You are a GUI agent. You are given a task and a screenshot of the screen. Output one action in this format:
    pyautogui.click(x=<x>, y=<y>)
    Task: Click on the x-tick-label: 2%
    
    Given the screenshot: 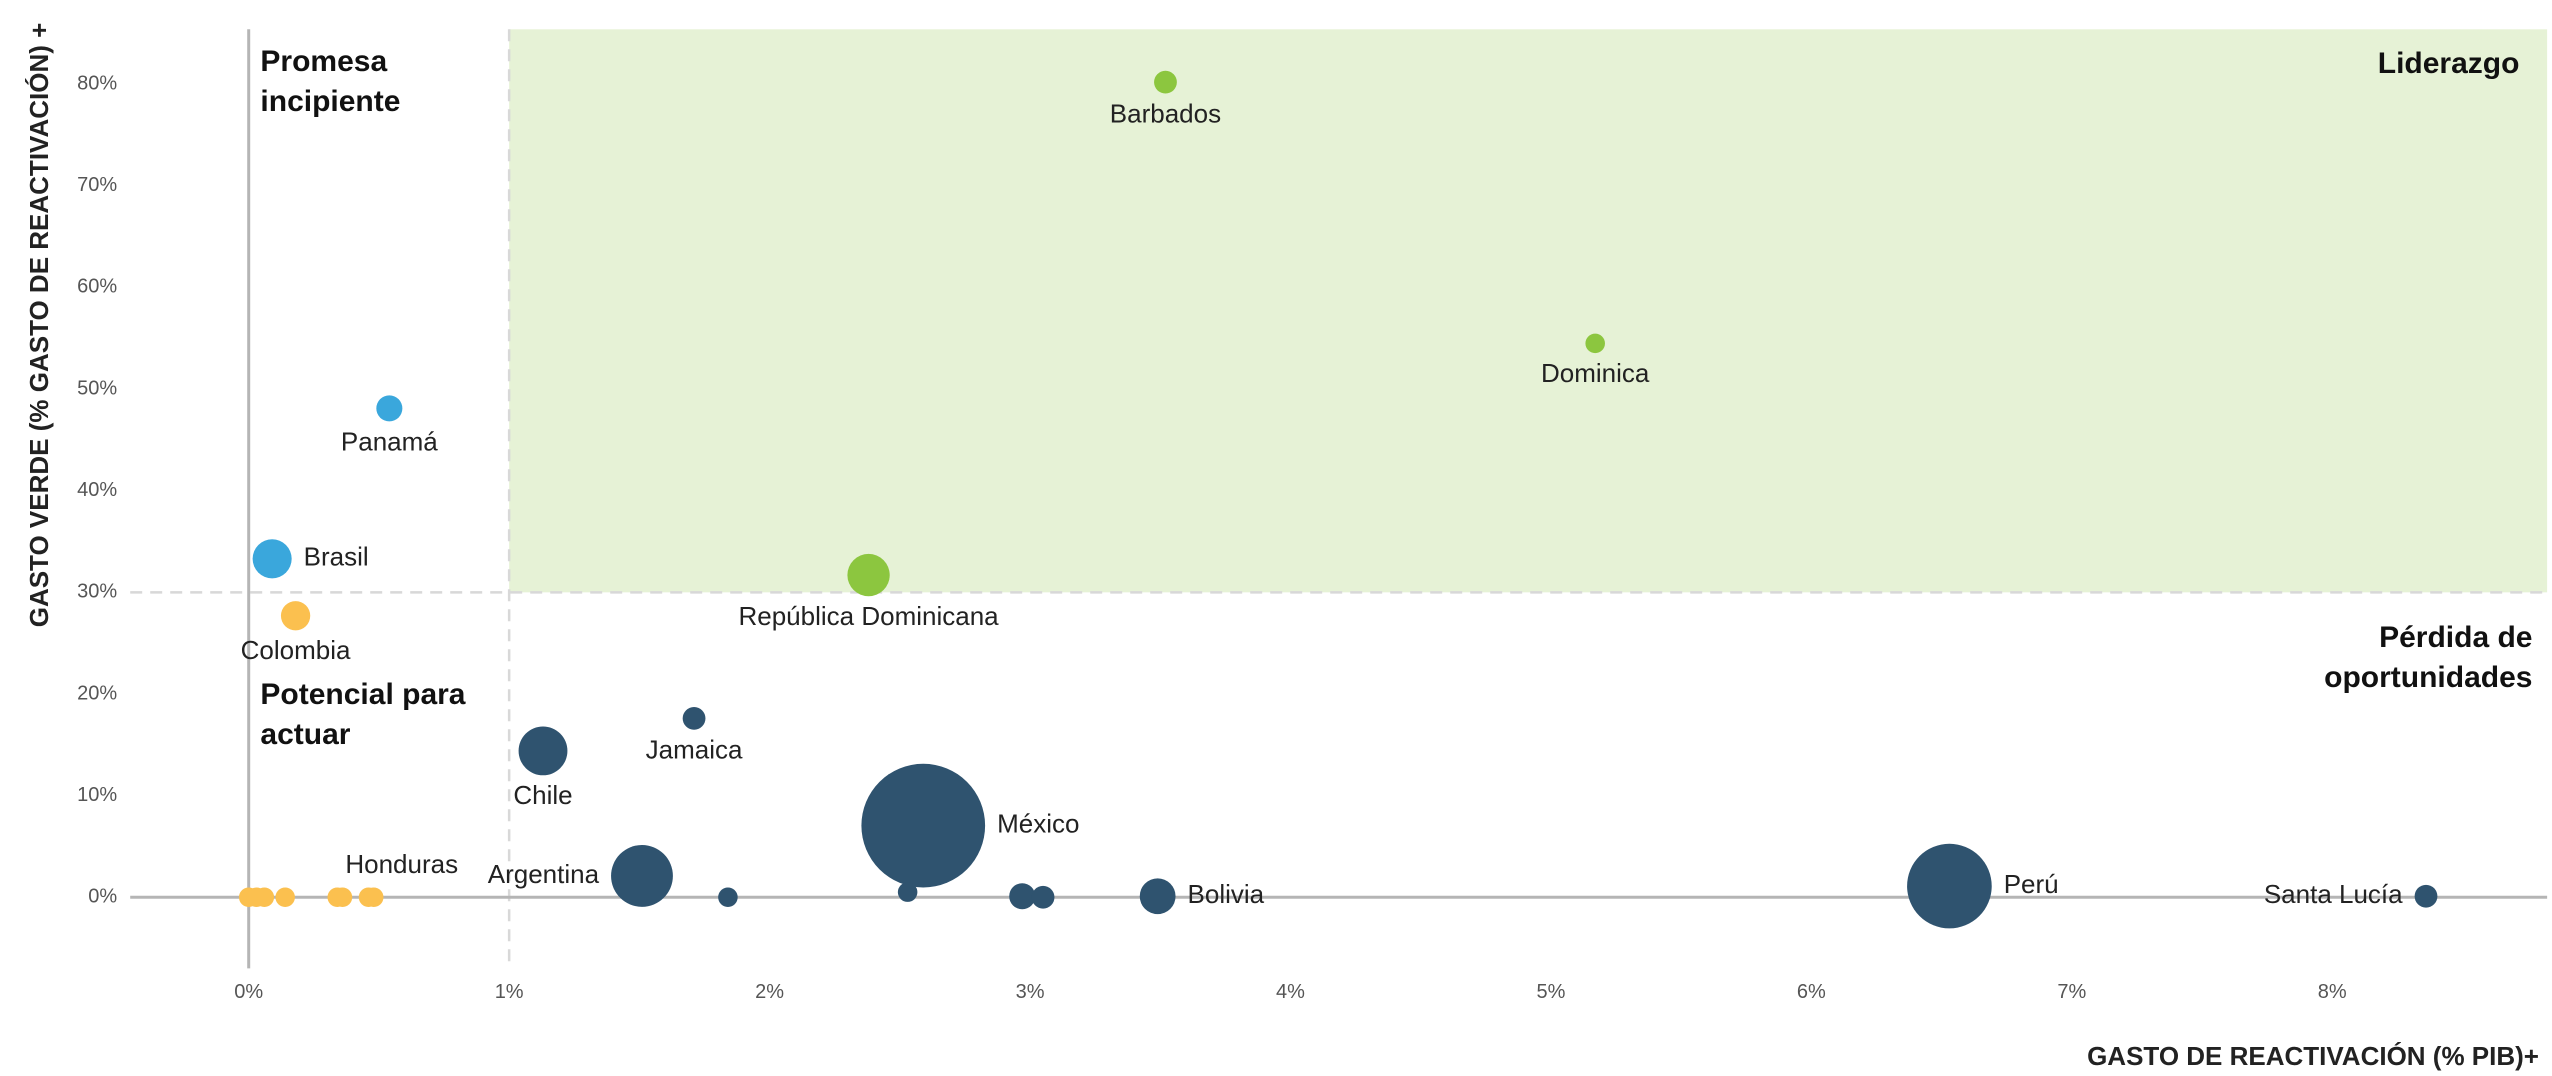 What is the action you would take?
    pyautogui.click(x=769, y=992)
    